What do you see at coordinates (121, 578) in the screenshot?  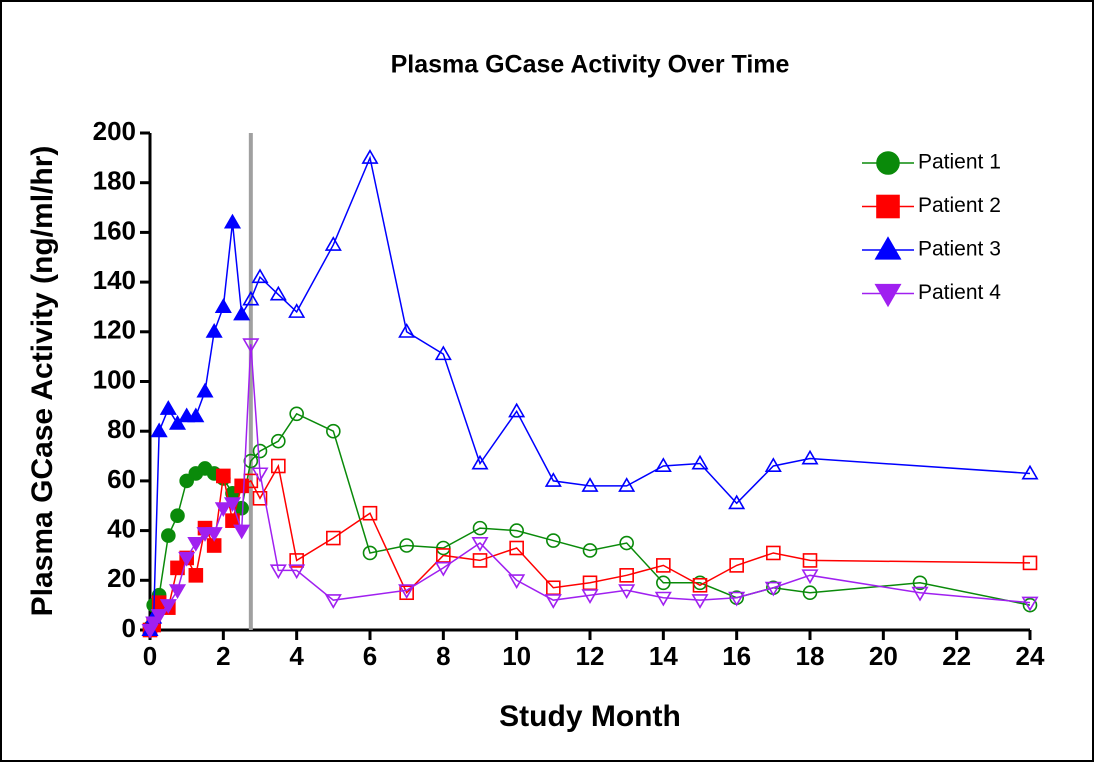 I see `y-tick-label: 20` at bounding box center [121, 578].